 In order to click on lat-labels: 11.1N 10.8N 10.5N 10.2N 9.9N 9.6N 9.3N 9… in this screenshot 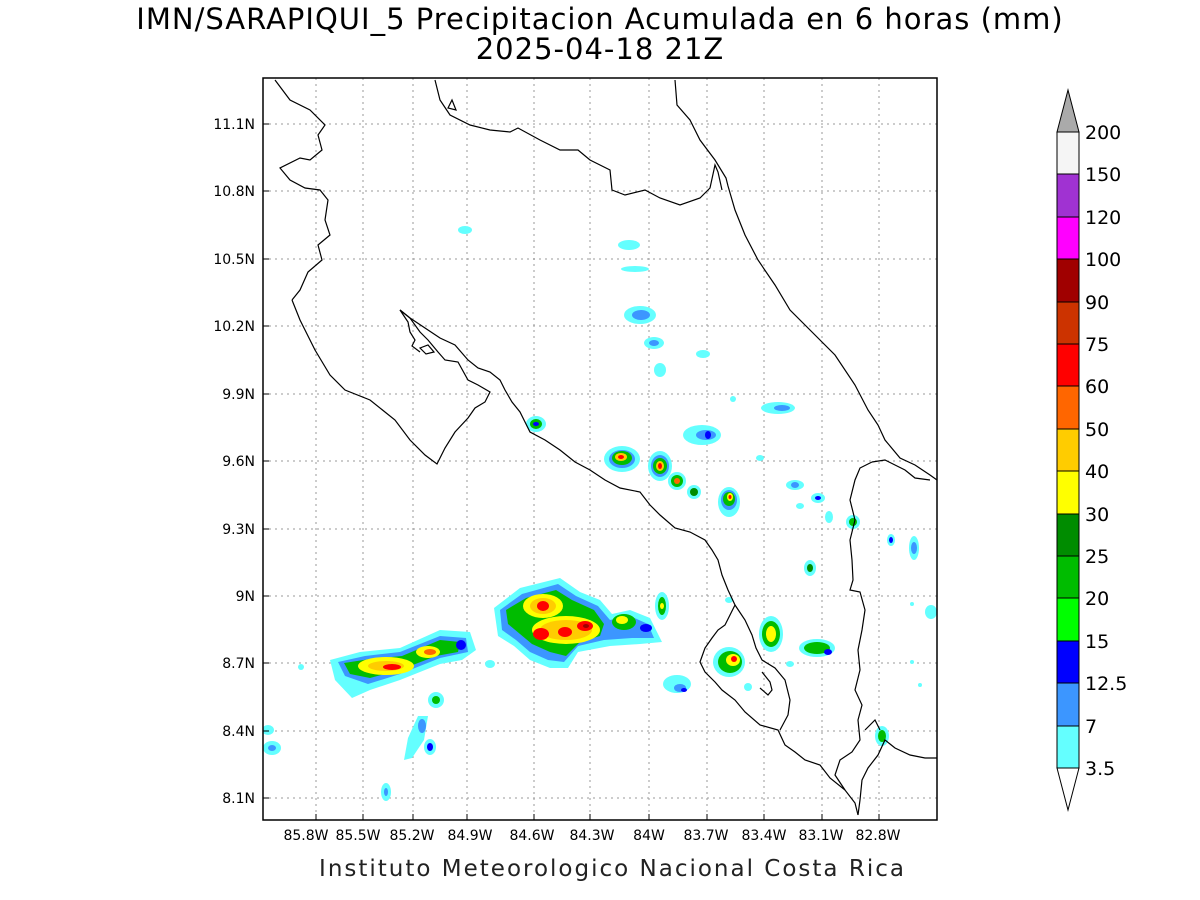, I will do `click(234, 462)`.